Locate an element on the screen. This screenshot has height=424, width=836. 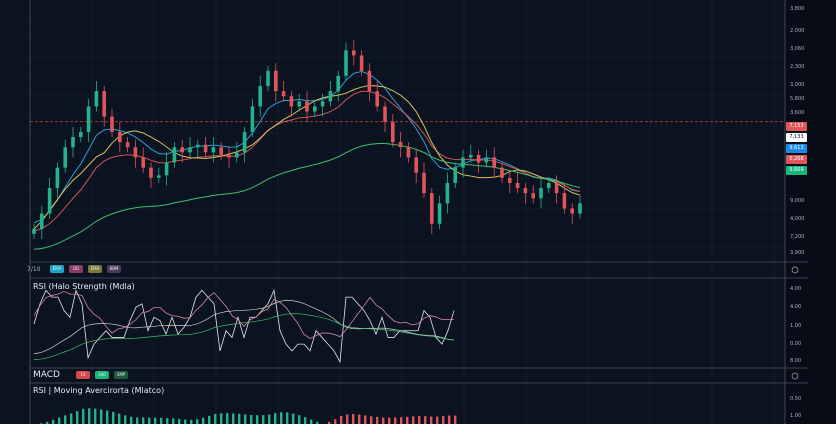
price-tag: 7,133 is located at coordinates (796, 137).